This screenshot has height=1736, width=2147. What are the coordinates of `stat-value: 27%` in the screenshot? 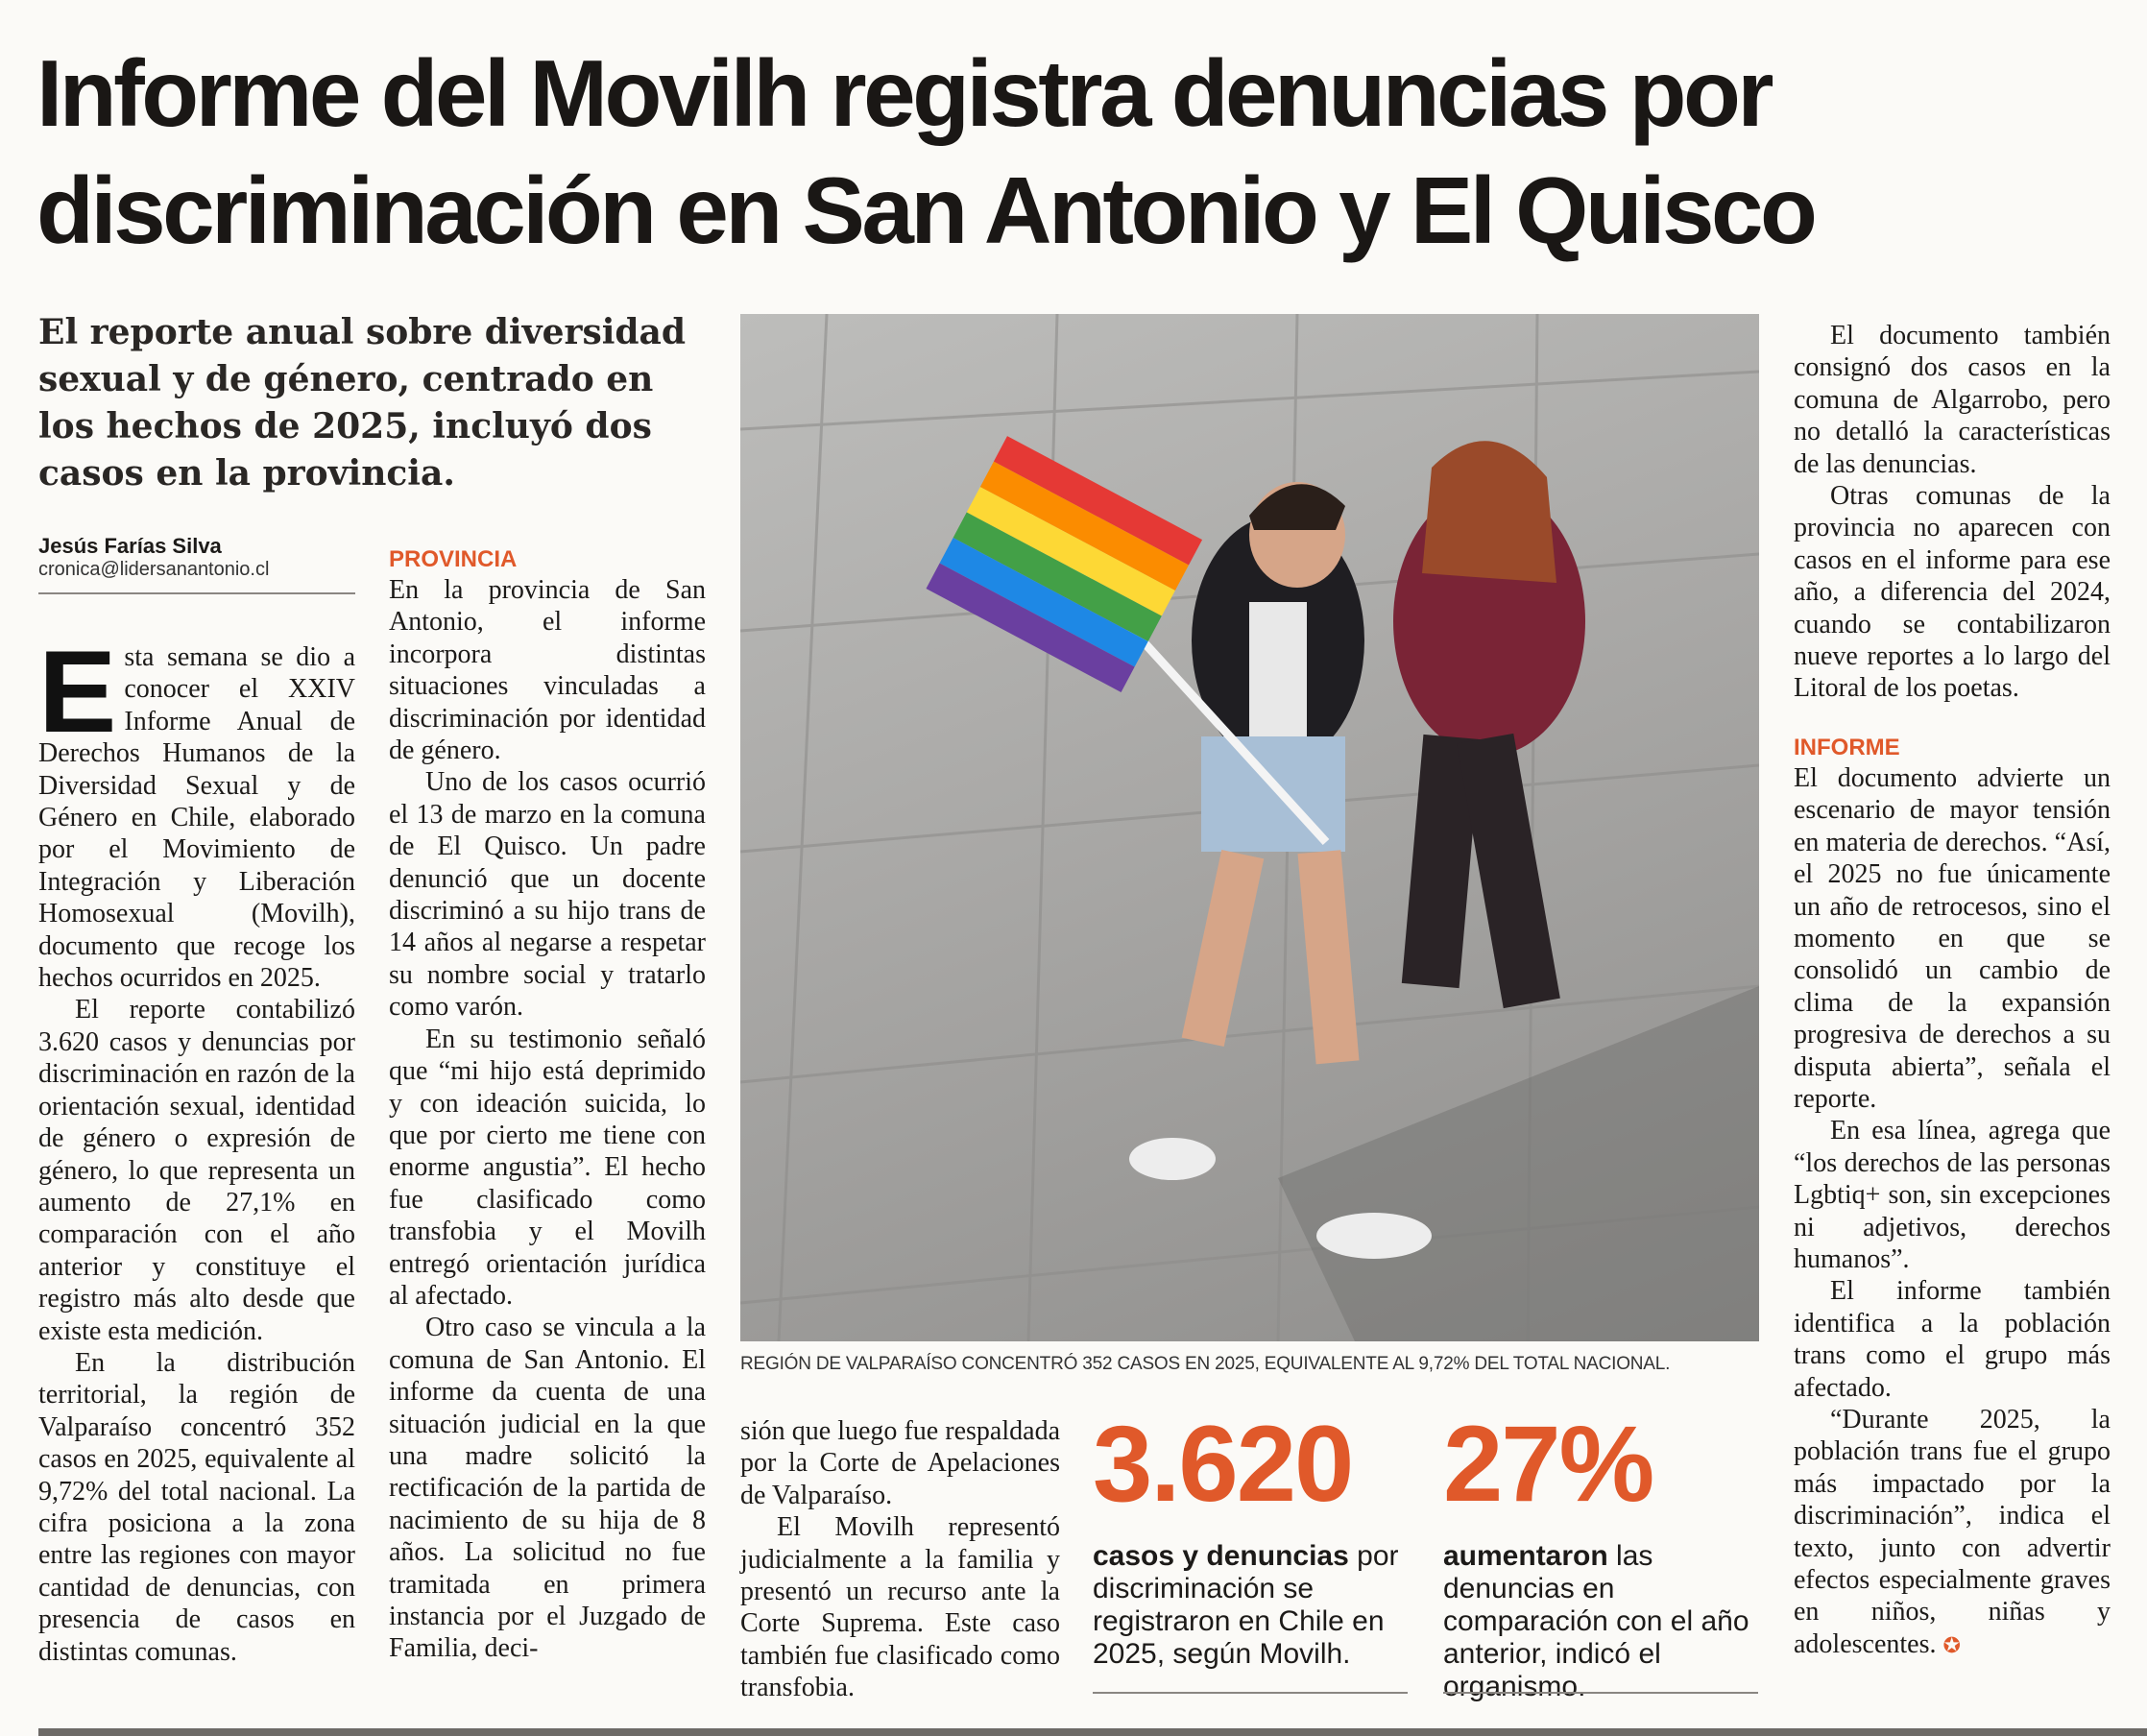 It's located at (1548, 1464).